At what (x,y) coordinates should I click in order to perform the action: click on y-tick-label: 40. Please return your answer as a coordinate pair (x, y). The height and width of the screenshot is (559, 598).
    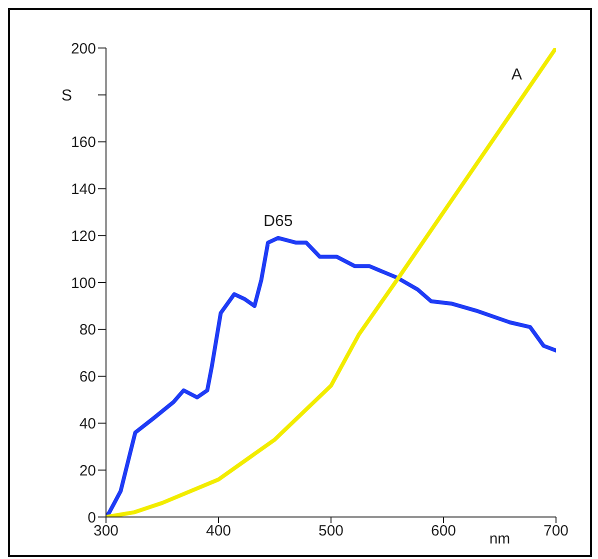
    Looking at the image, I should click on (87, 424).